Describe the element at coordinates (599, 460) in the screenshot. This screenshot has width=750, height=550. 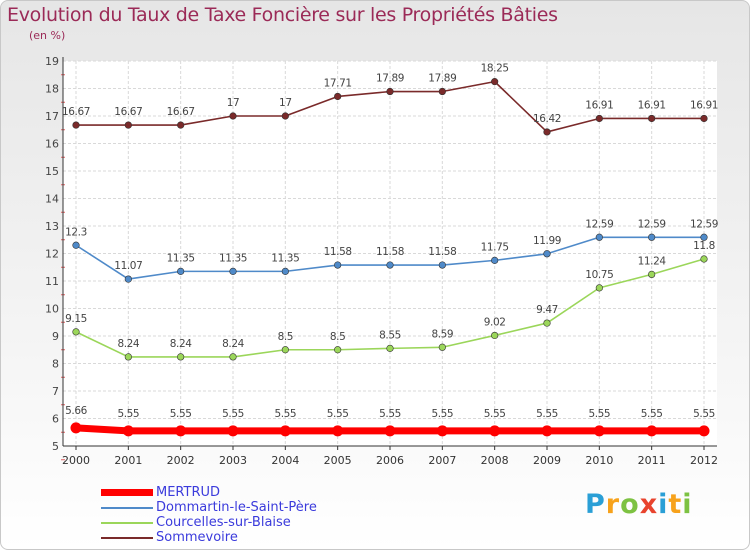
I see `x-tick-label: 2010` at that location.